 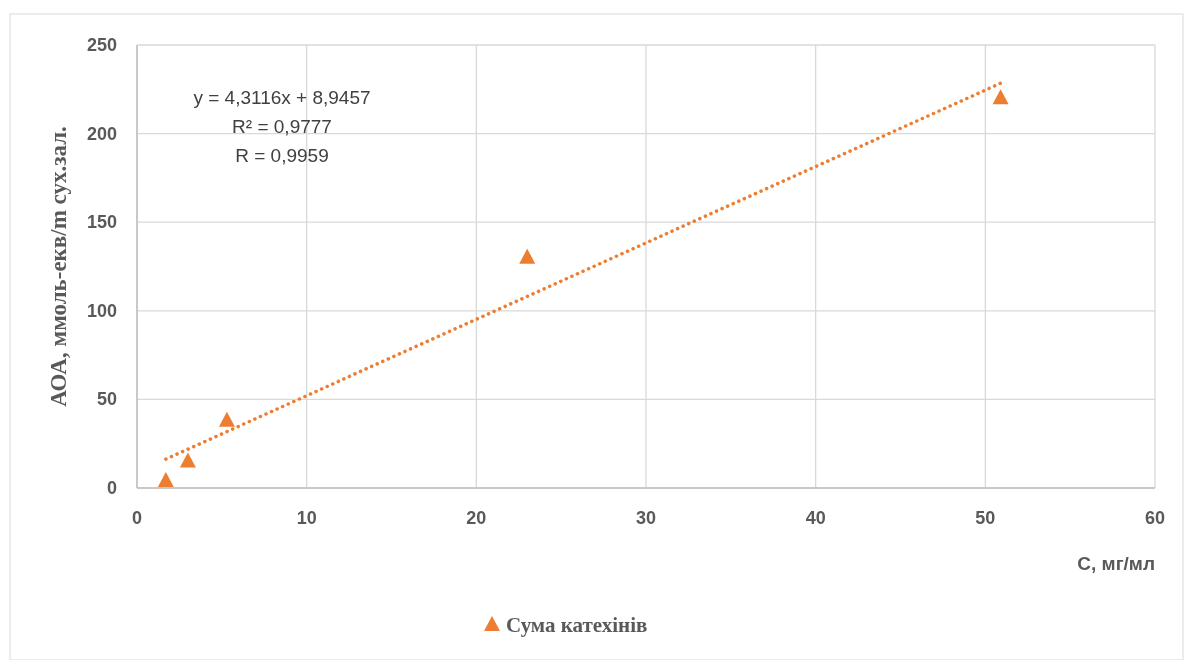 I want to click on y-tick-label: 100, so click(x=101, y=310).